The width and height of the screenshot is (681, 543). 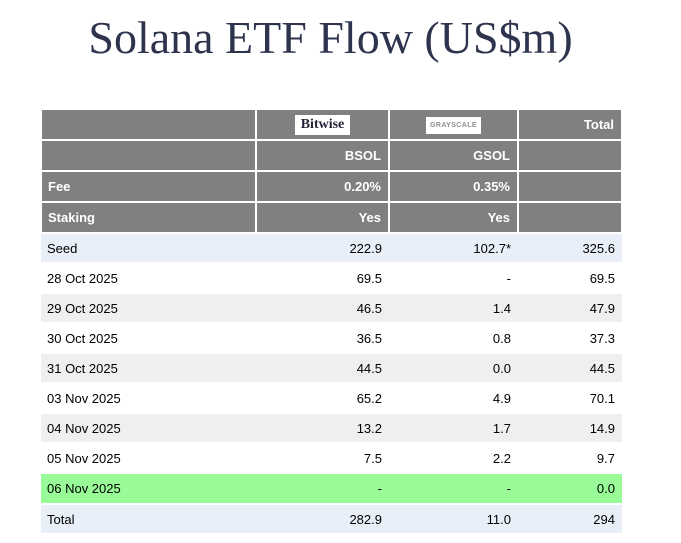 What do you see at coordinates (570, 519) in the screenshot?
I see `total-value: 294` at bounding box center [570, 519].